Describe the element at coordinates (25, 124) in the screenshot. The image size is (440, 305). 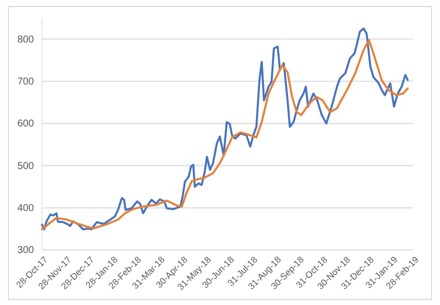
I see `y-tick-label: 600` at that location.